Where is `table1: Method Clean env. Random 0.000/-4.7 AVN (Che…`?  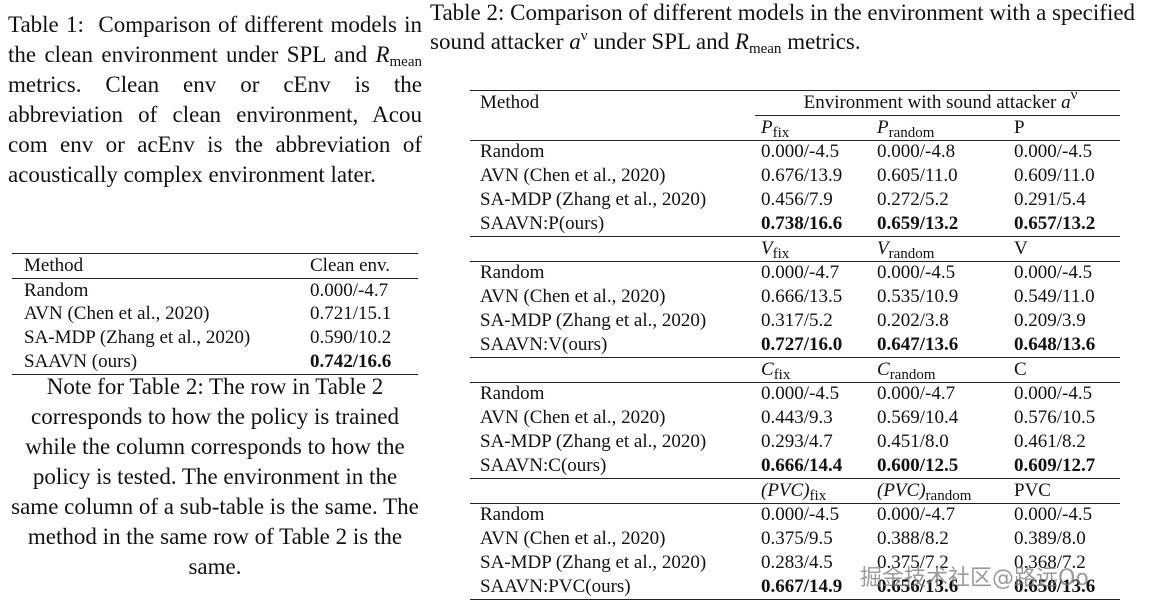
table1: Method Clean env. Random 0.000/-4.7 AVN (Che… is located at coordinates (215, 314).